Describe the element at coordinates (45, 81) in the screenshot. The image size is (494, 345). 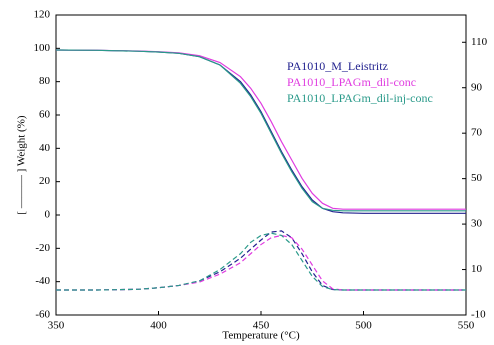
I see `y-tick-label: 80` at that location.